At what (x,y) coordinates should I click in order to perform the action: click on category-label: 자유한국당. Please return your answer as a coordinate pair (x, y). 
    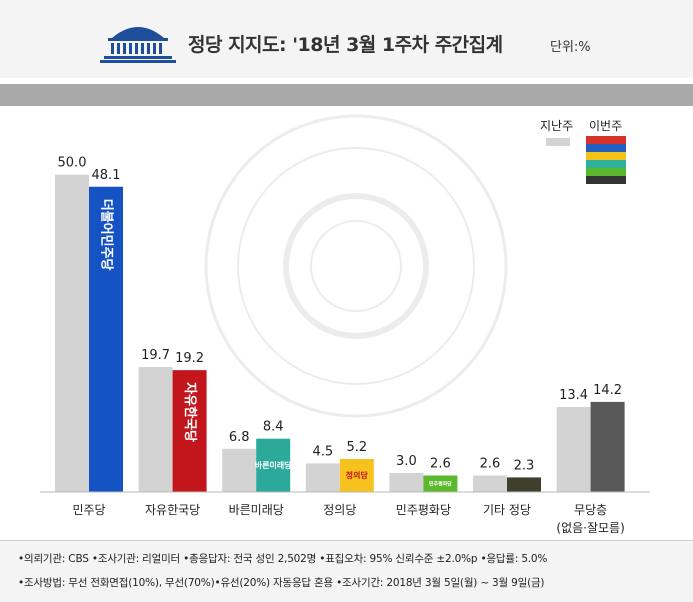
    Looking at the image, I should click on (172, 510).